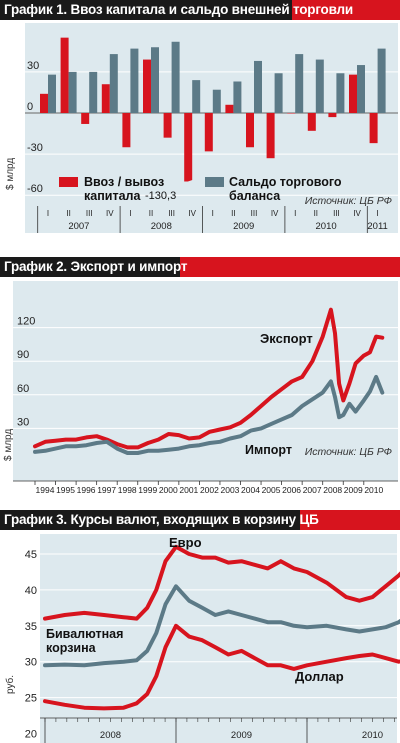 The width and height of the screenshot is (400, 743). What do you see at coordinates (31, 735) in the screenshot?
I see `y-tick-label: 20` at bounding box center [31, 735].